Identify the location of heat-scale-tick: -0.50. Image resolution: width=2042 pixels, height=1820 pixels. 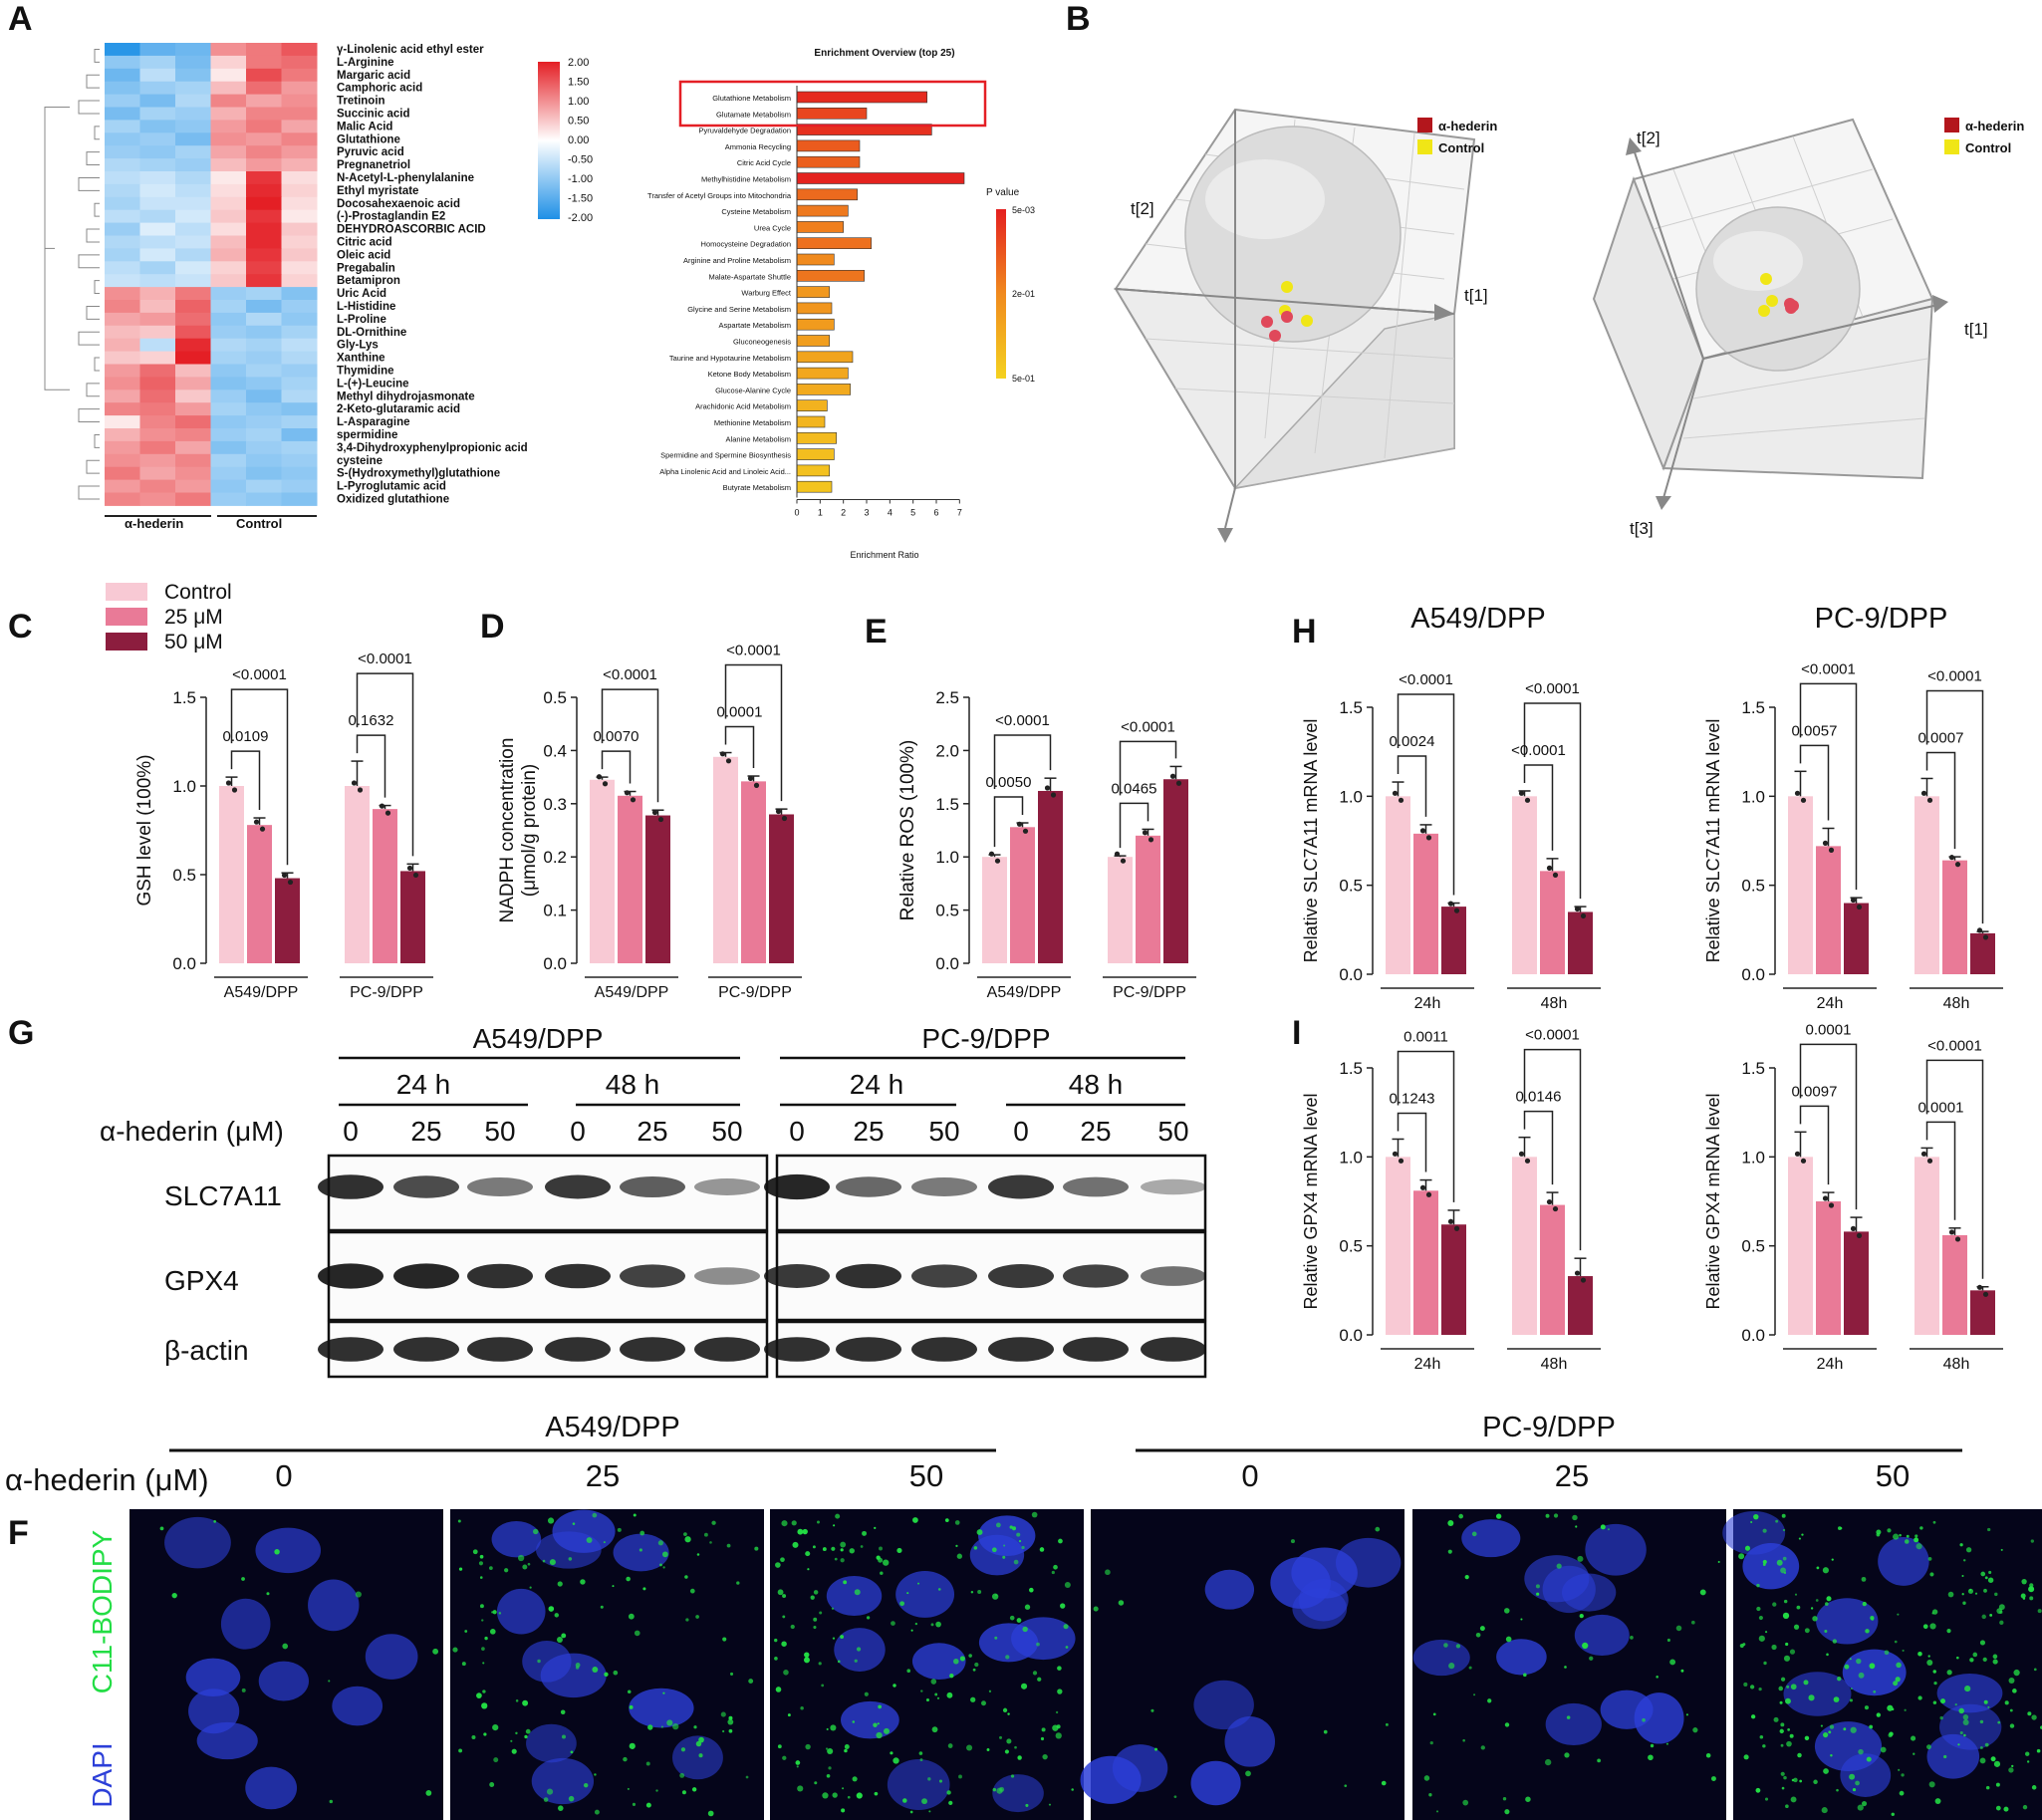
(580, 160).